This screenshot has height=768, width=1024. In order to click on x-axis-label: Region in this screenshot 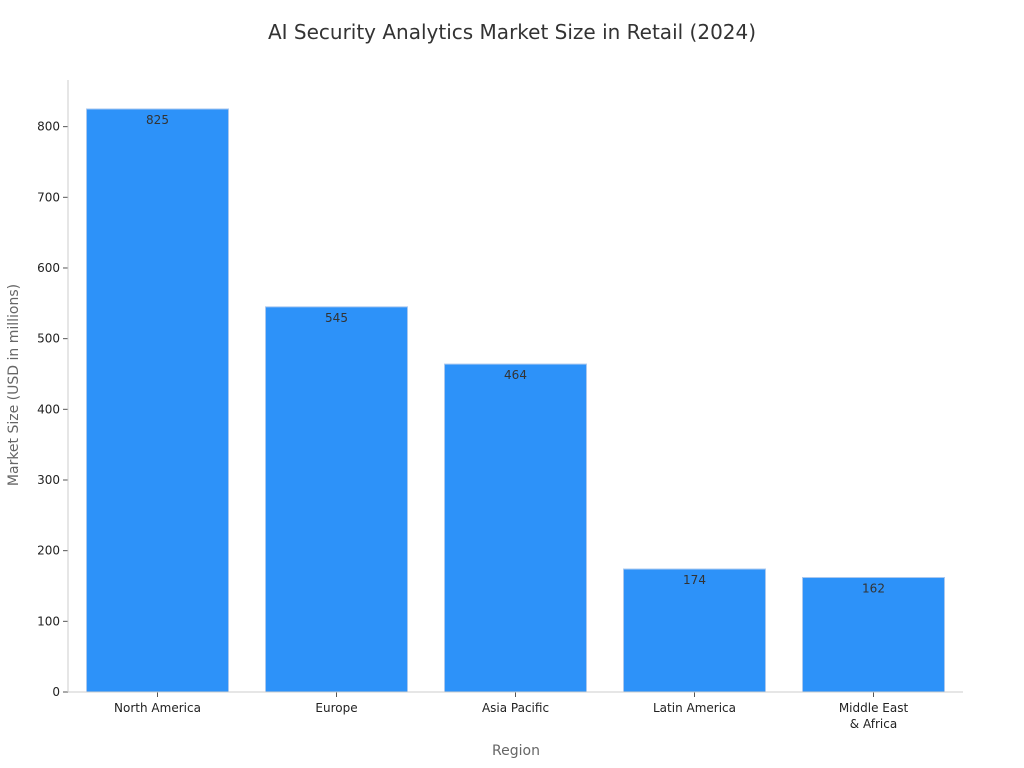, I will do `click(516, 751)`.